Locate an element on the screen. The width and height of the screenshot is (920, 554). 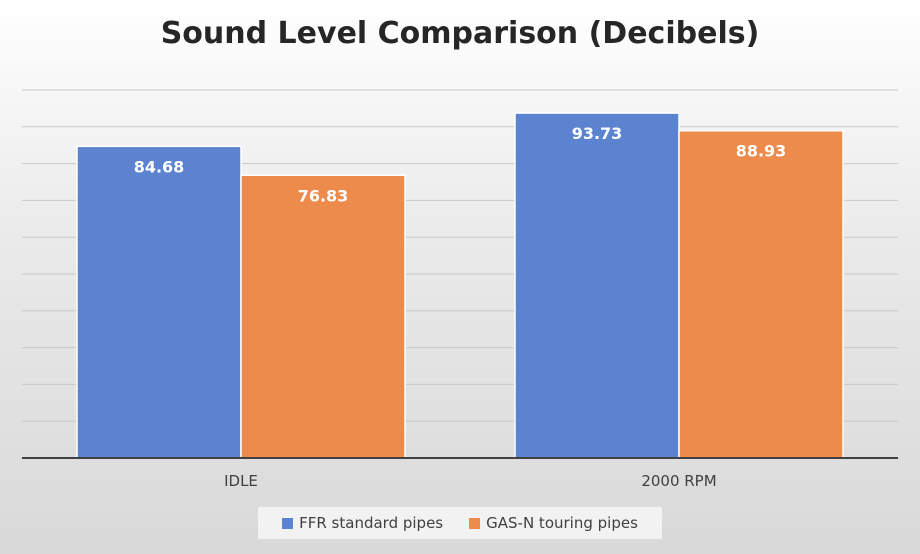
x-tick-label: 2000 RPM is located at coordinates (678, 481).